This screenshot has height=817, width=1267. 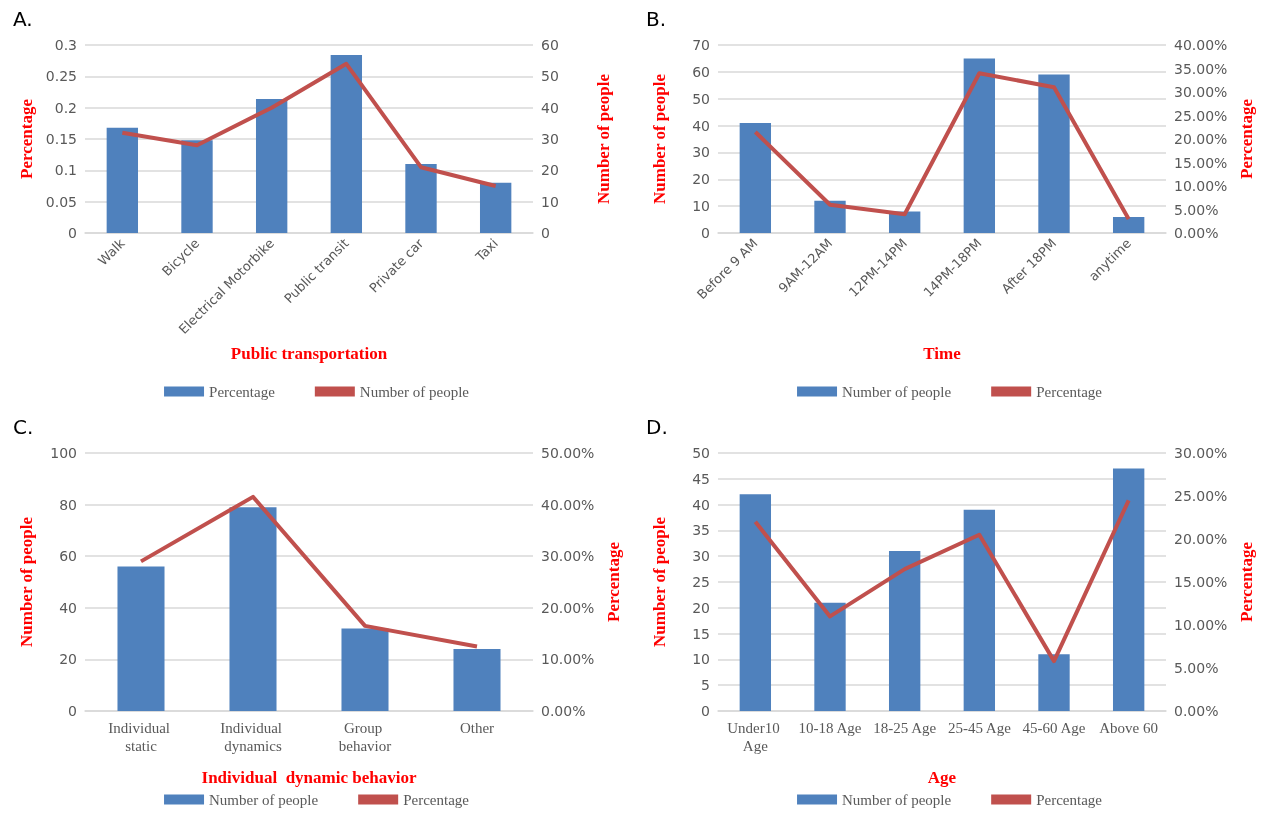 I want to click on y2-tick-label: 5.00%, so click(x=1196, y=209).